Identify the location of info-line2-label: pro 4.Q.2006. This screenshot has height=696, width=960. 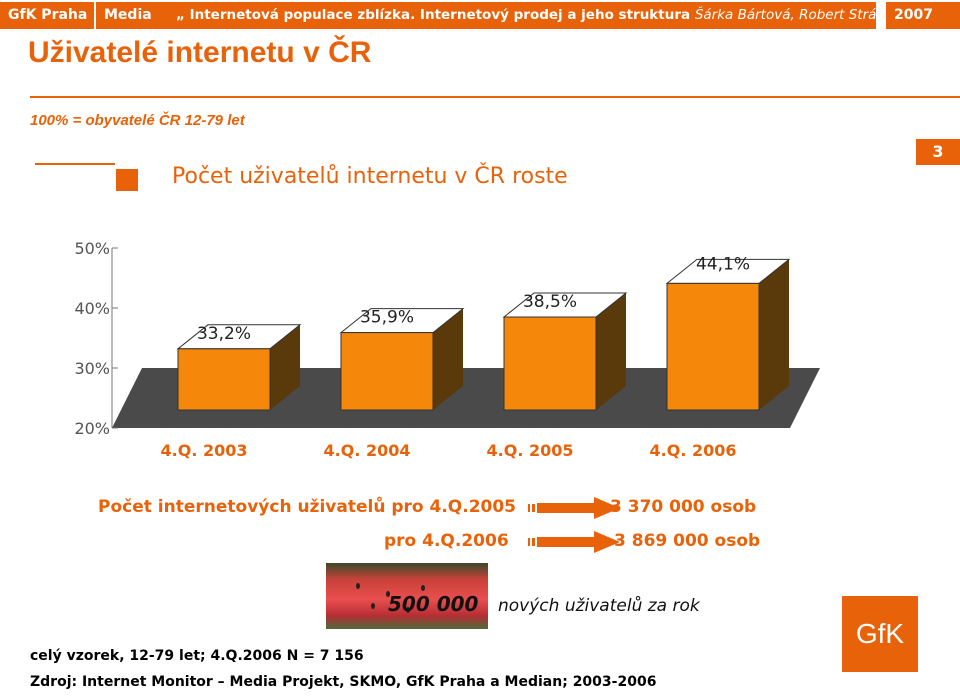
(446, 541).